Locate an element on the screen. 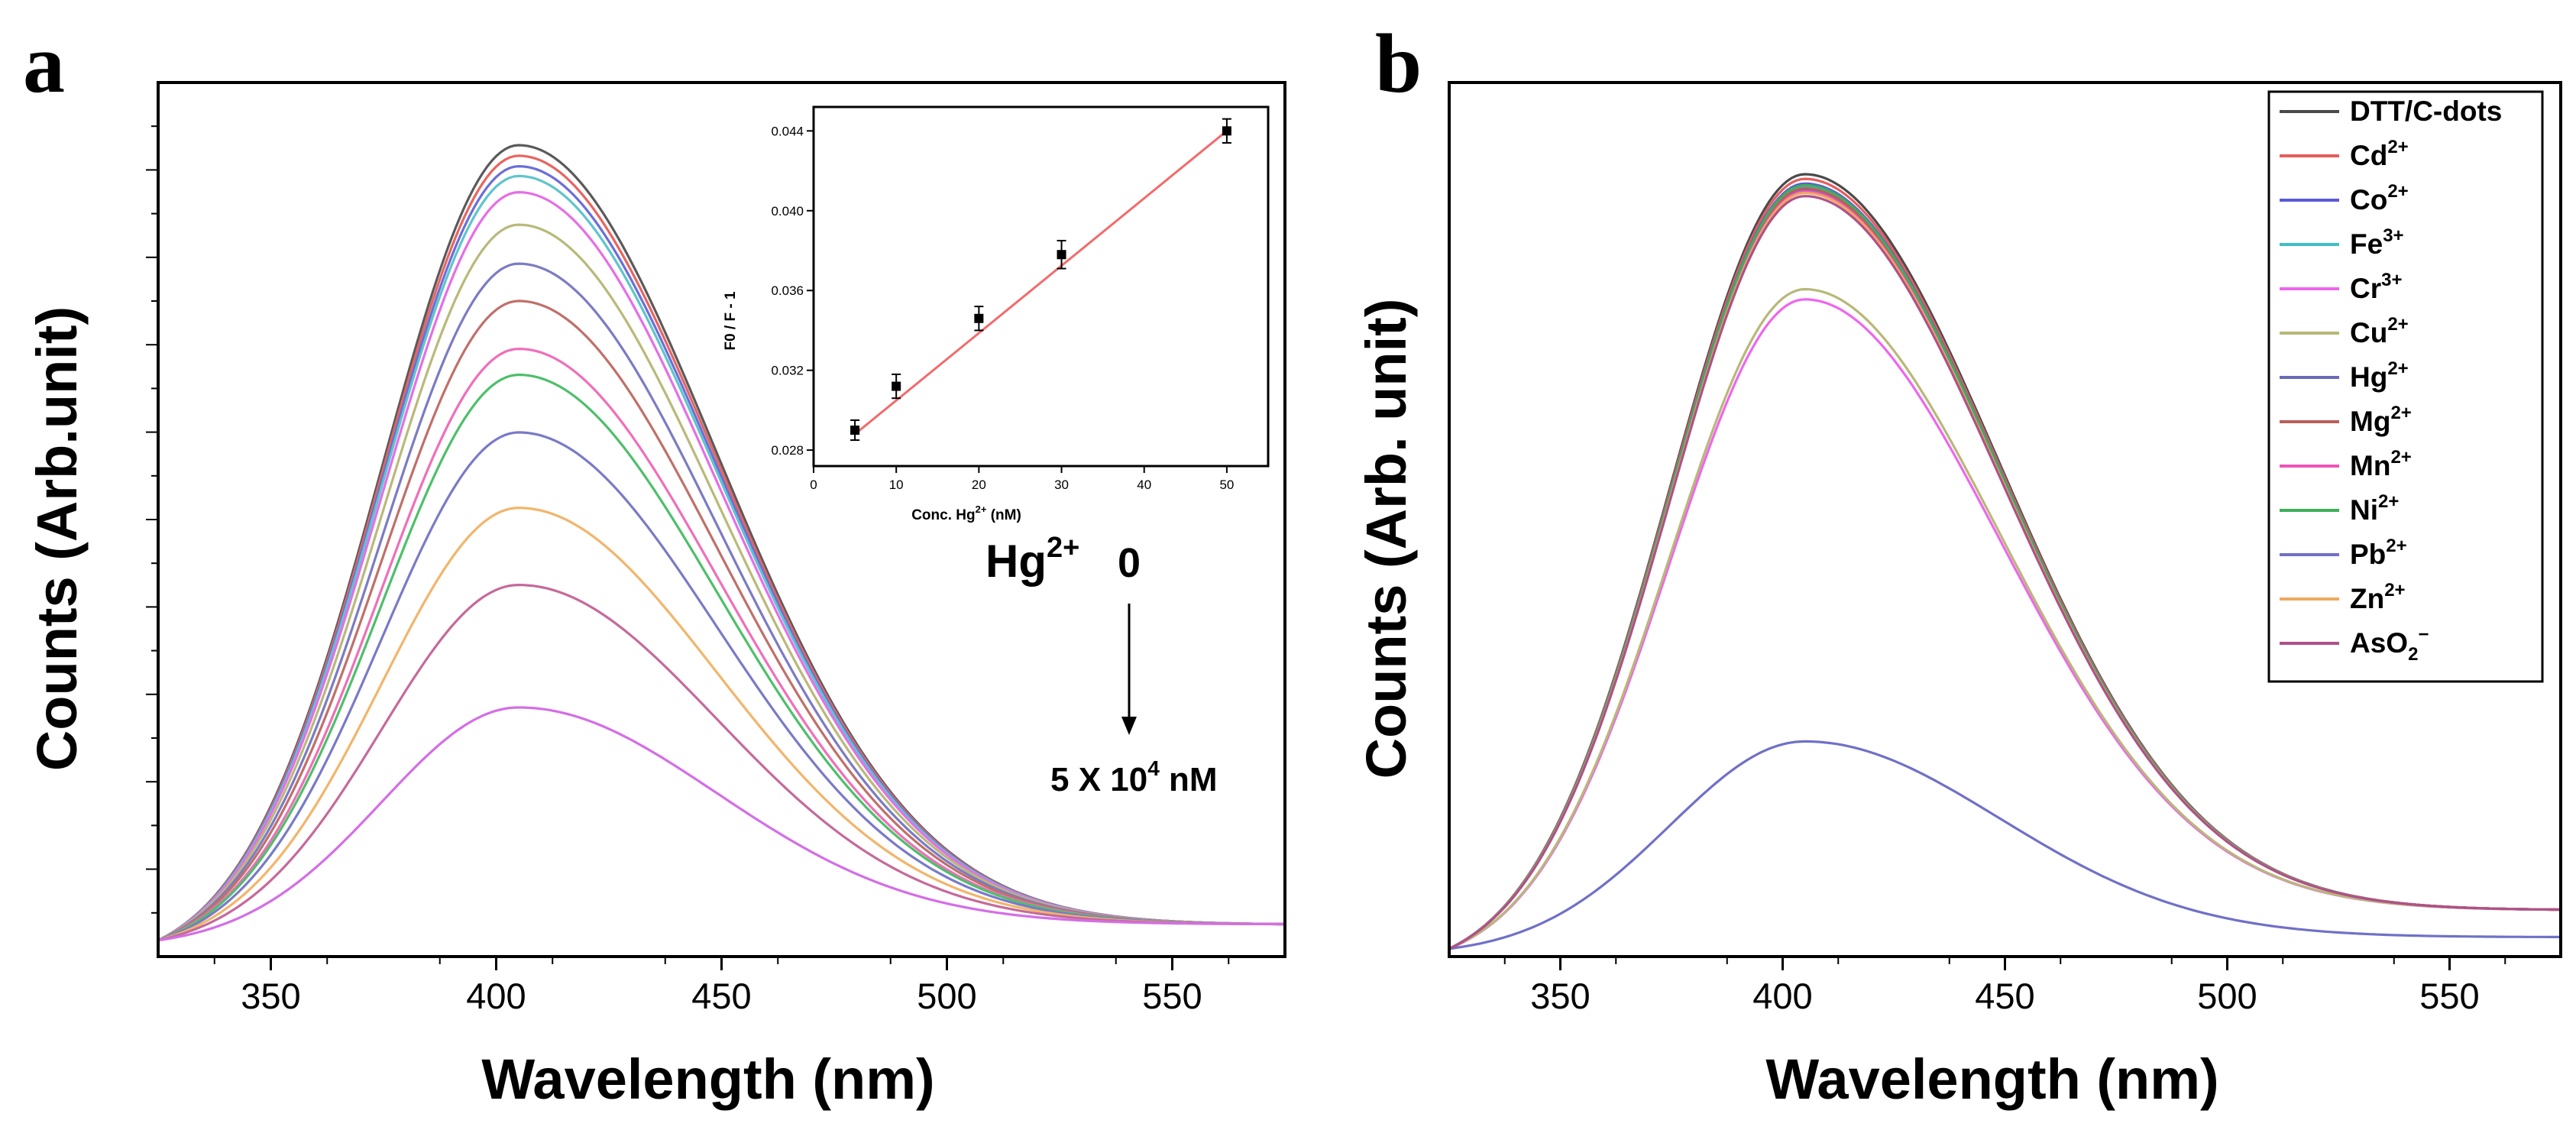 The width and height of the screenshot is (2576, 1130). legend-label-sub: 2 is located at coordinates (2413, 654).